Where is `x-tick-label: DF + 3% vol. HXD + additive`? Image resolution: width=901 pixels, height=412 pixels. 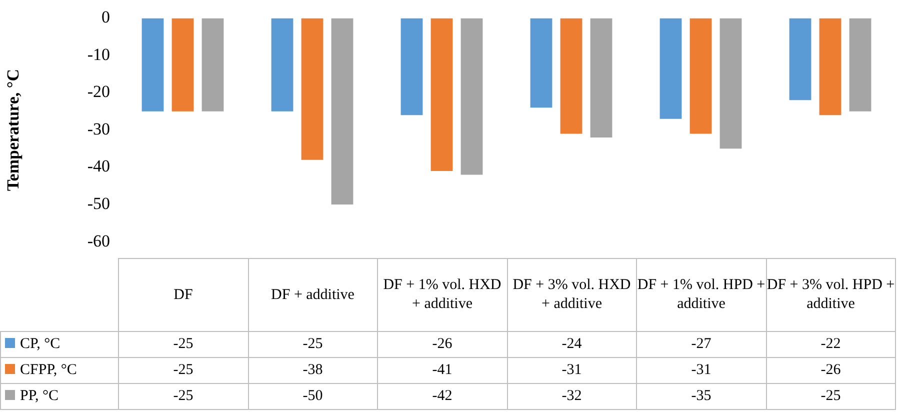 x-tick-label: DF + 3% vol. HXD + additive is located at coordinates (571, 295).